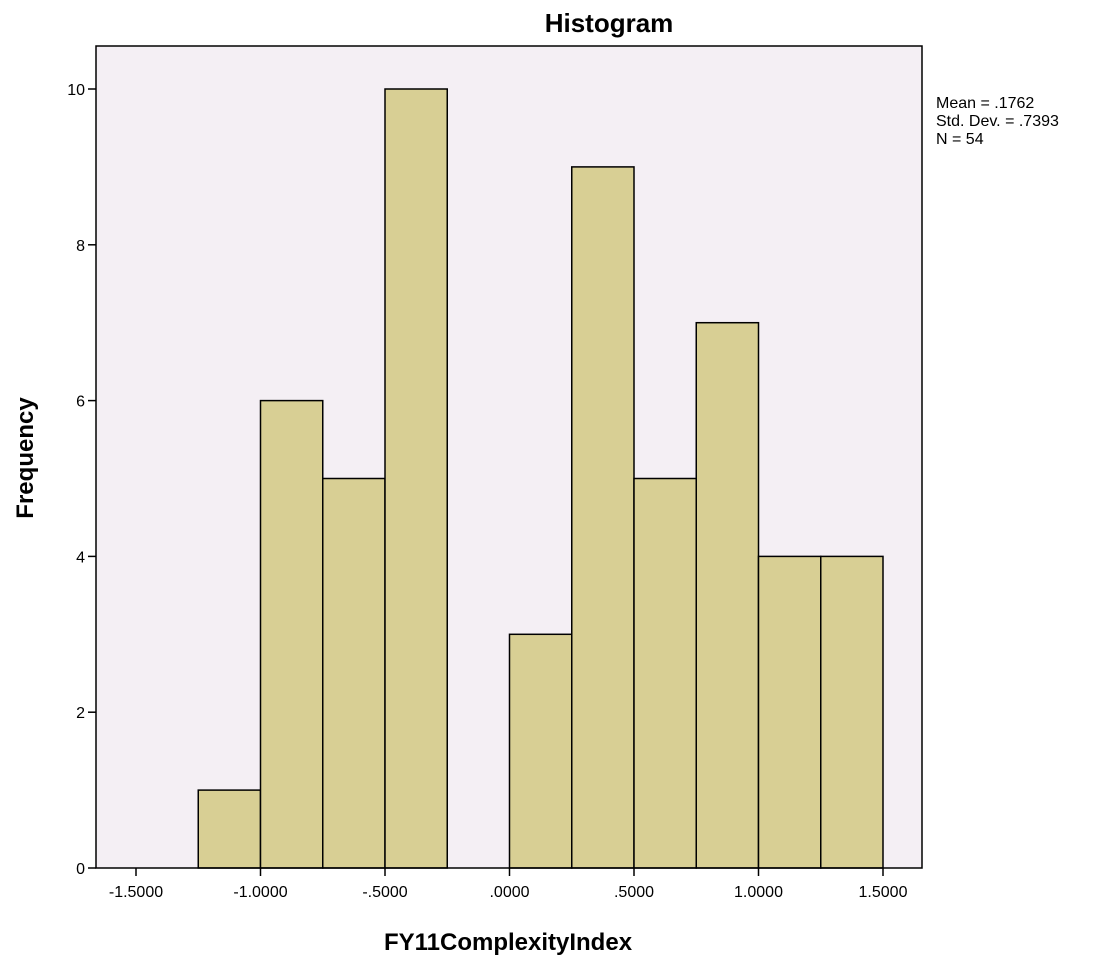 The width and height of the screenshot is (1112, 959). Describe the element at coordinates (985, 103) in the screenshot. I see `stat-mean: Mean = .1762` at that location.